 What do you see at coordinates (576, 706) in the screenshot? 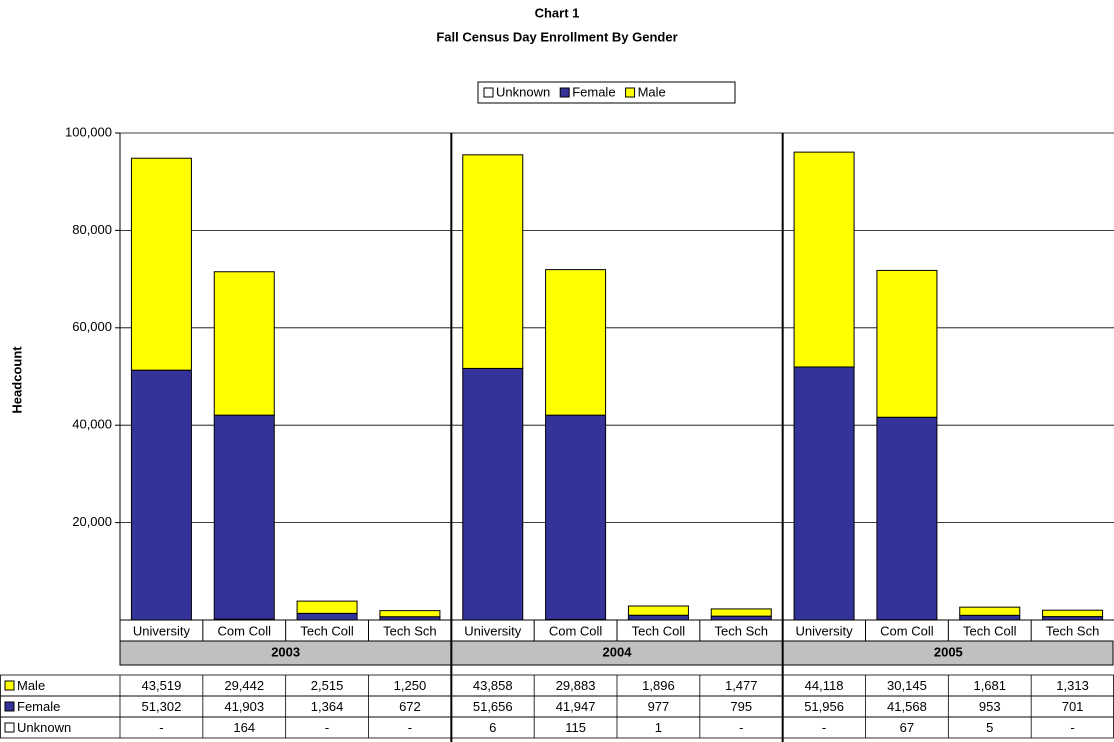
I see `table-value: 41,947` at bounding box center [576, 706].